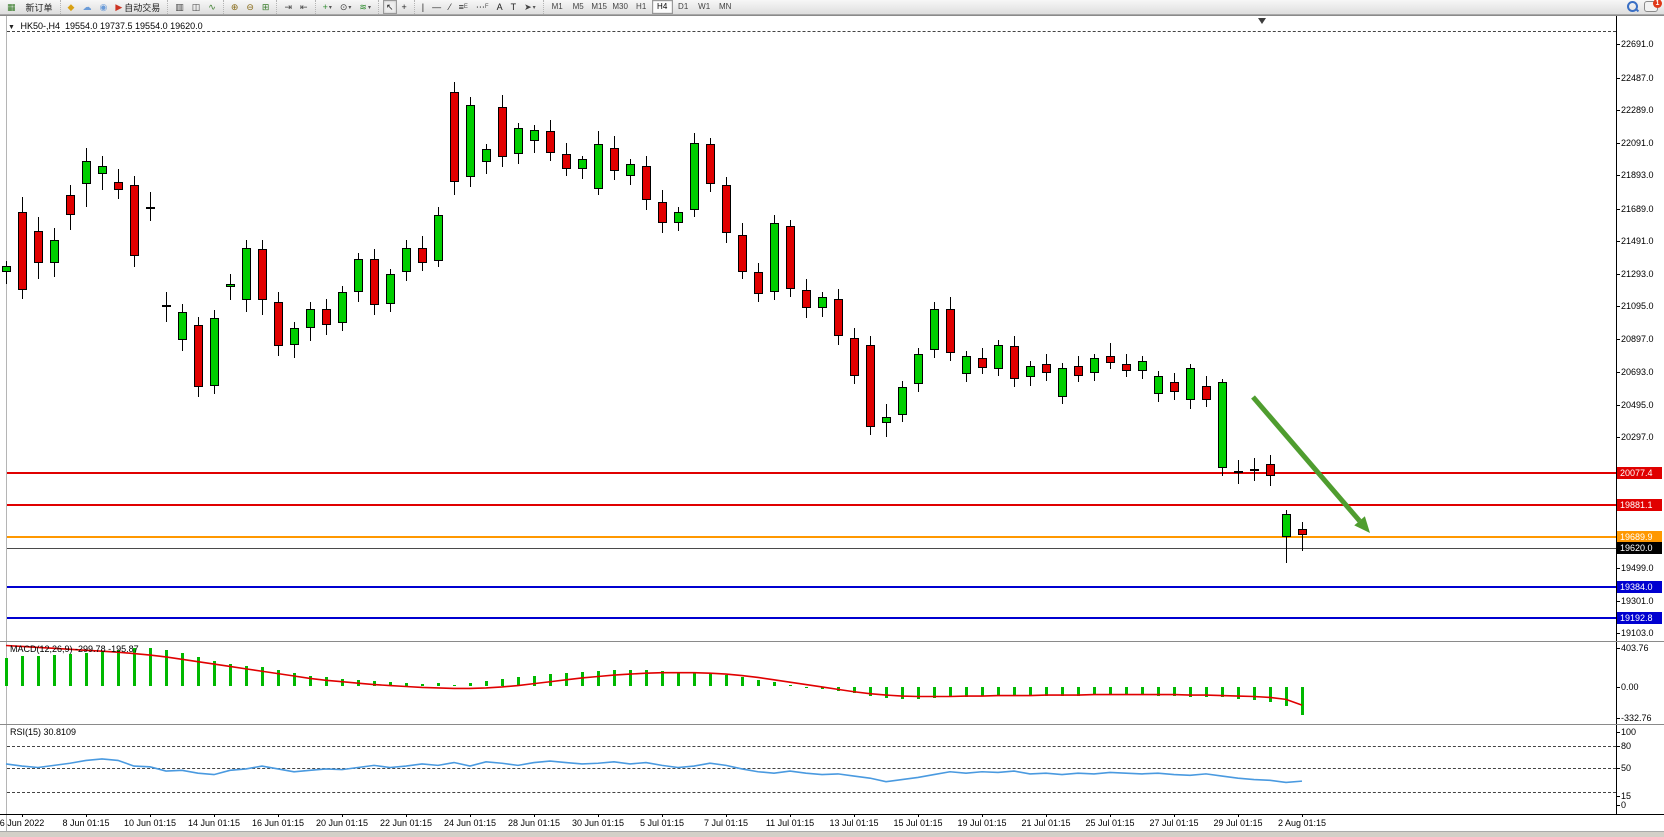 This screenshot has width=1664, height=837. I want to click on candle-wick, so click(1286, 536).